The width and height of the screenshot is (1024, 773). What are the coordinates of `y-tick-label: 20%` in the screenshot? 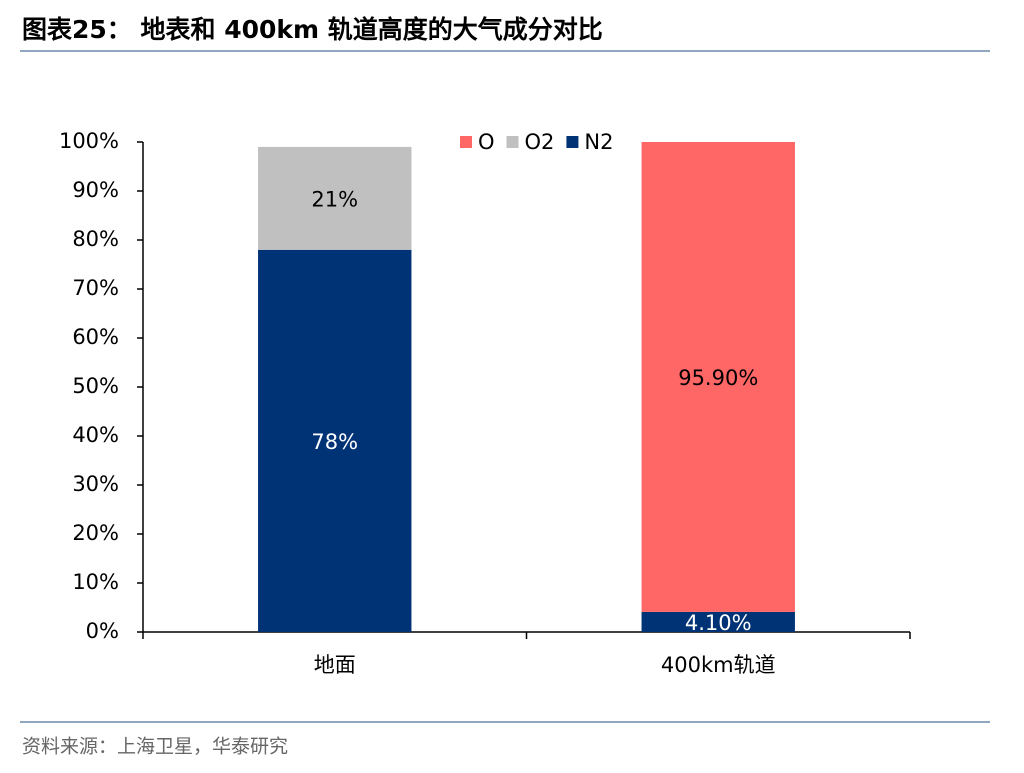 It's located at (95, 533).